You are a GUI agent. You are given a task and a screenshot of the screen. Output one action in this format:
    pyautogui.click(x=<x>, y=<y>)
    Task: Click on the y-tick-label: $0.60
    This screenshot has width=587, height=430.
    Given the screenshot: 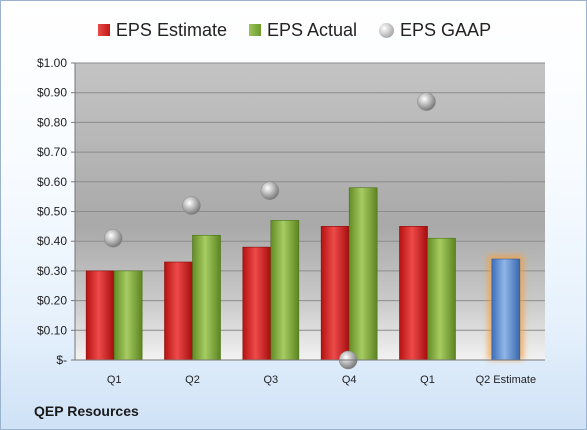 What is the action you would take?
    pyautogui.click(x=52, y=182)
    